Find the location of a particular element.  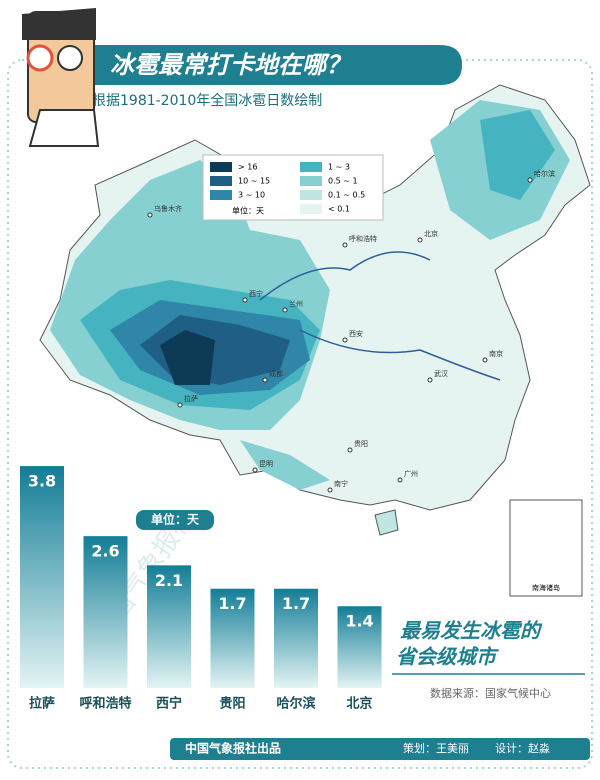

legend-label: 3 ~ 10 is located at coordinates (251, 195).